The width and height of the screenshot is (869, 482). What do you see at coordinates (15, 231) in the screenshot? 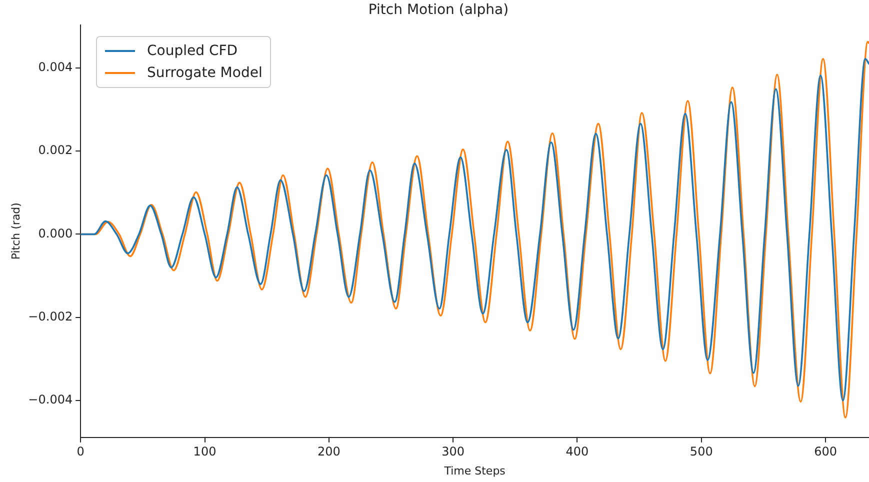
I see `y-axis-title: Pitch (rad)` at bounding box center [15, 231].